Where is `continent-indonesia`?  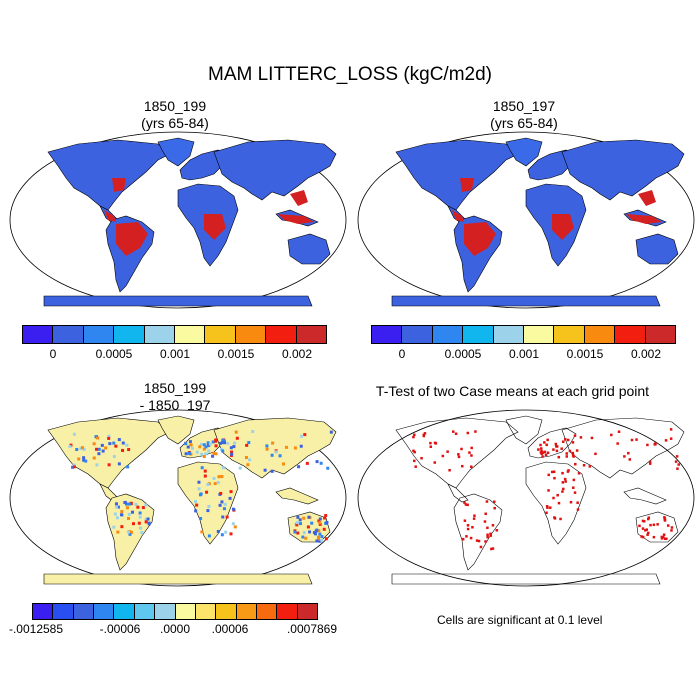 continent-indonesia is located at coordinates (645, 496).